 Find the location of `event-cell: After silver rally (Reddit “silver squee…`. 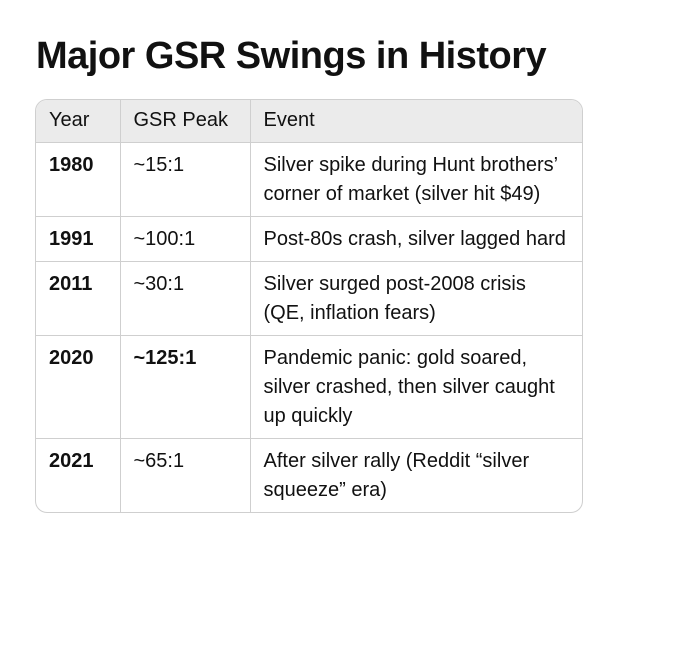

event-cell: After silver rally (Reddit “silver squee… is located at coordinates (396, 475).